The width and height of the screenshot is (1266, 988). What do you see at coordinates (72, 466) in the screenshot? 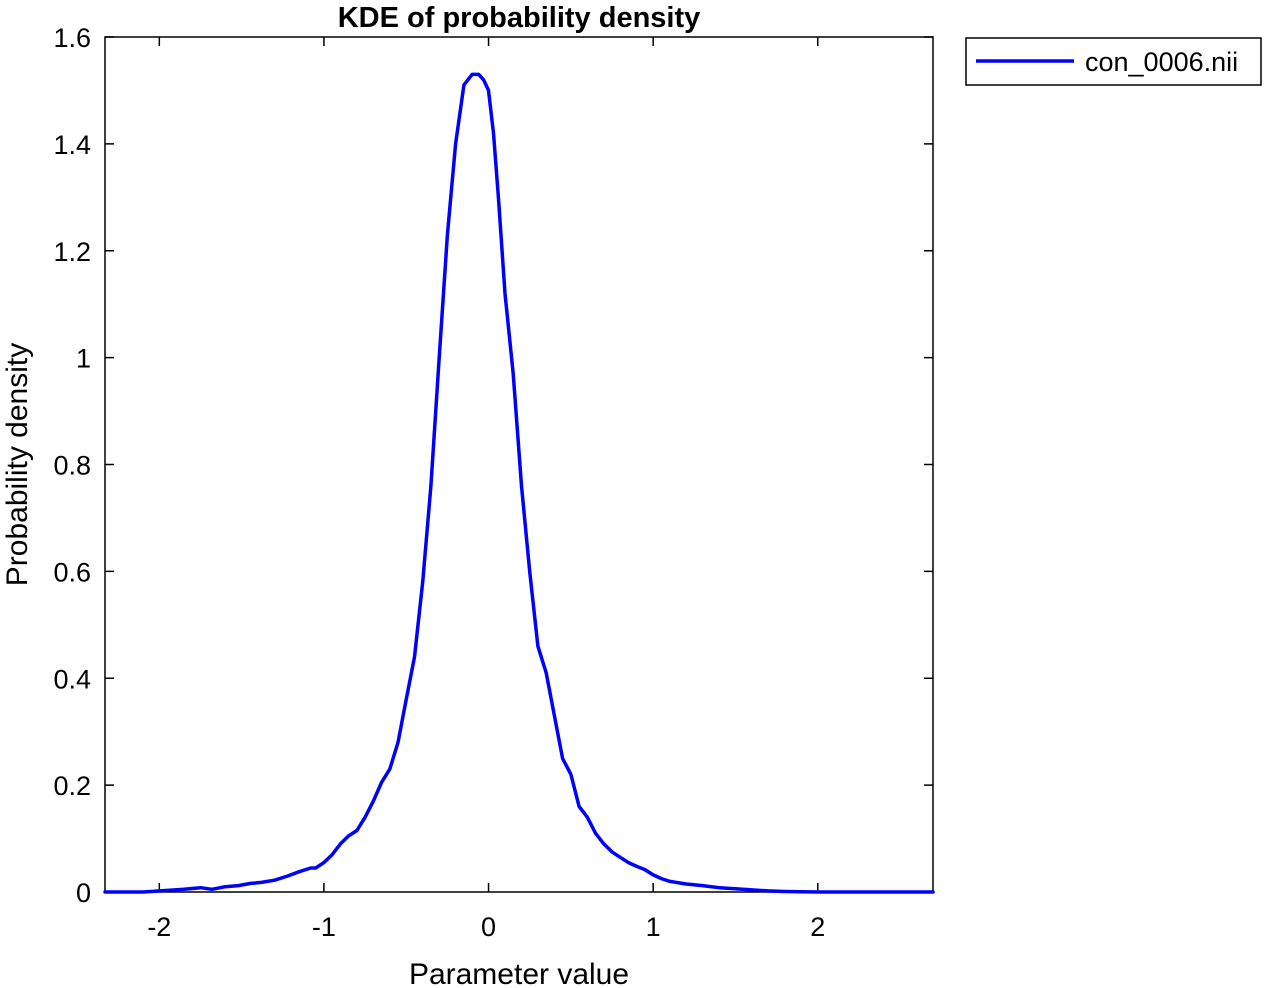
I see `y-tick-label: 0.8` at bounding box center [72, 466].